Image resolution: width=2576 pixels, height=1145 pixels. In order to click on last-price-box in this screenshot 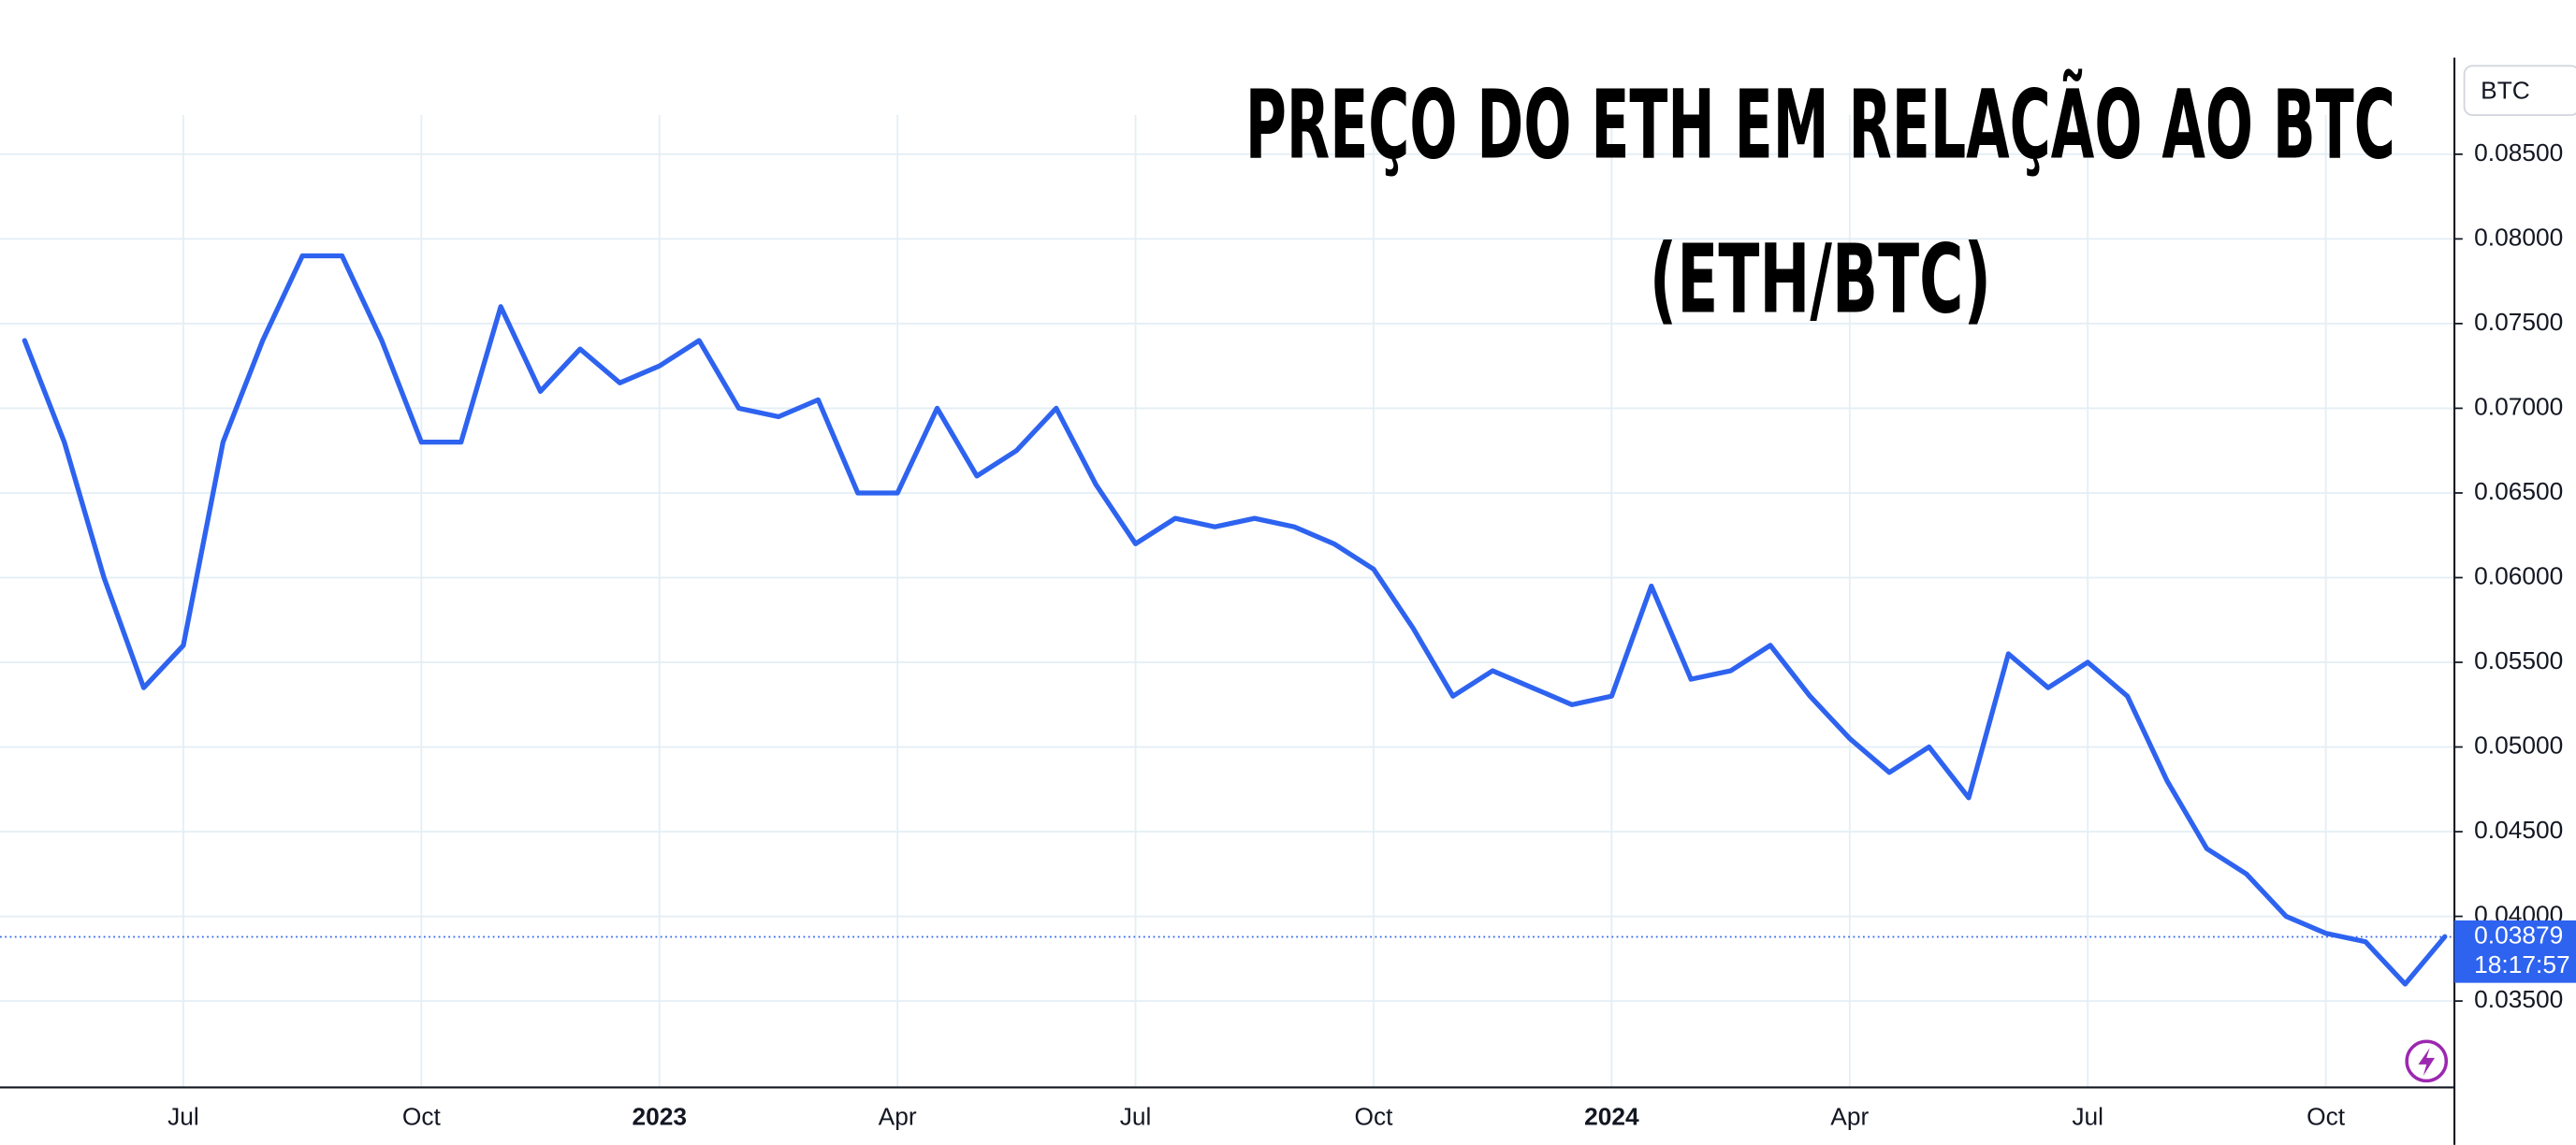, I will do `click(2515, 952)`.